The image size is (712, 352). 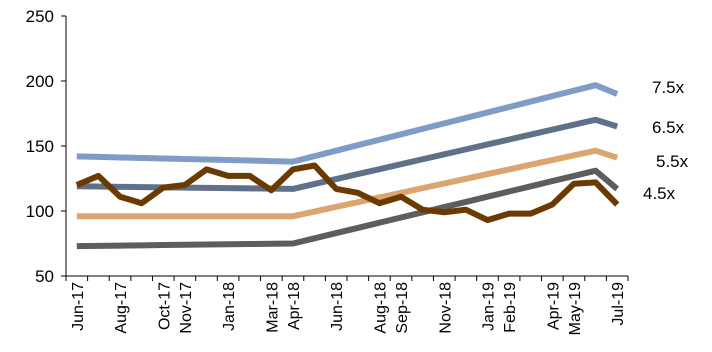 I want to click on x-tick-label: Apr-18, so click(x=294, y=306).